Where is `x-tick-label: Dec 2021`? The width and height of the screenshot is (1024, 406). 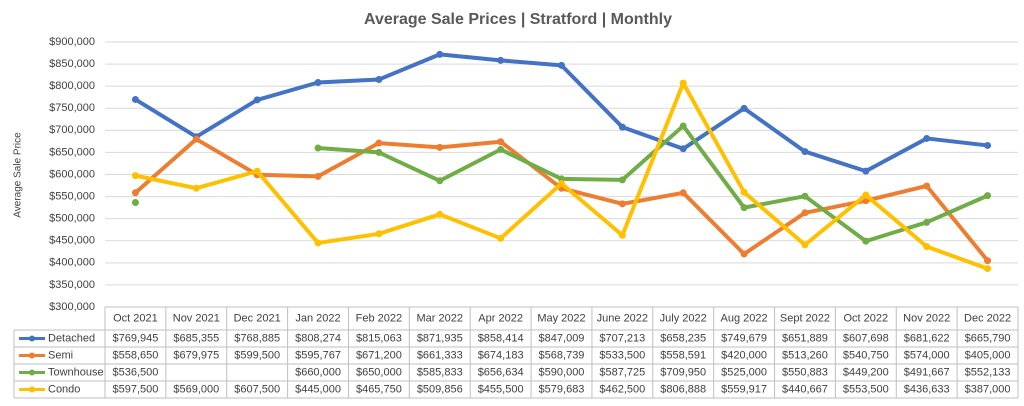
x-tick-label: Dec 2021 is located at coordinates (257, 318).